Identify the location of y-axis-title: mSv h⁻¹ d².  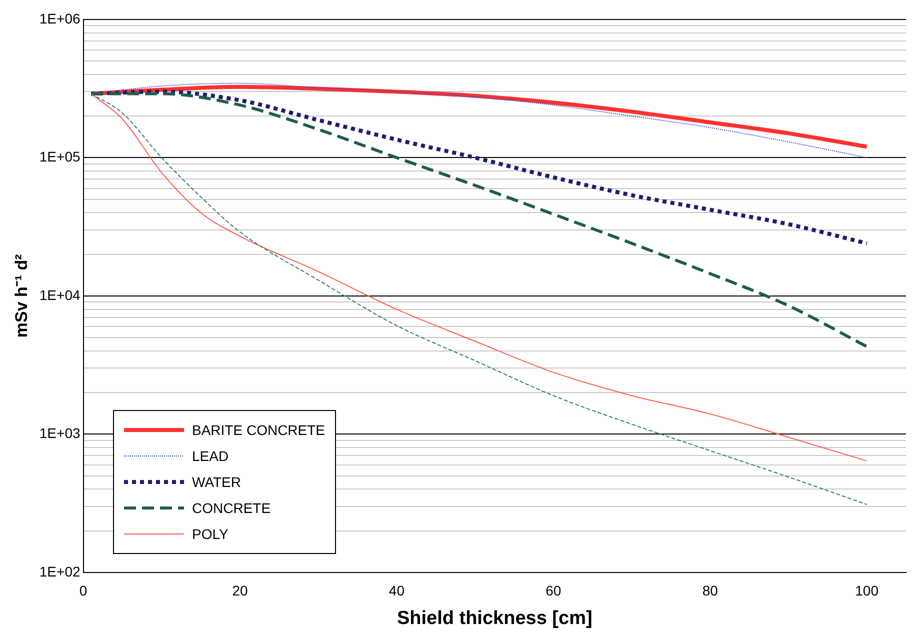
(21, 296).